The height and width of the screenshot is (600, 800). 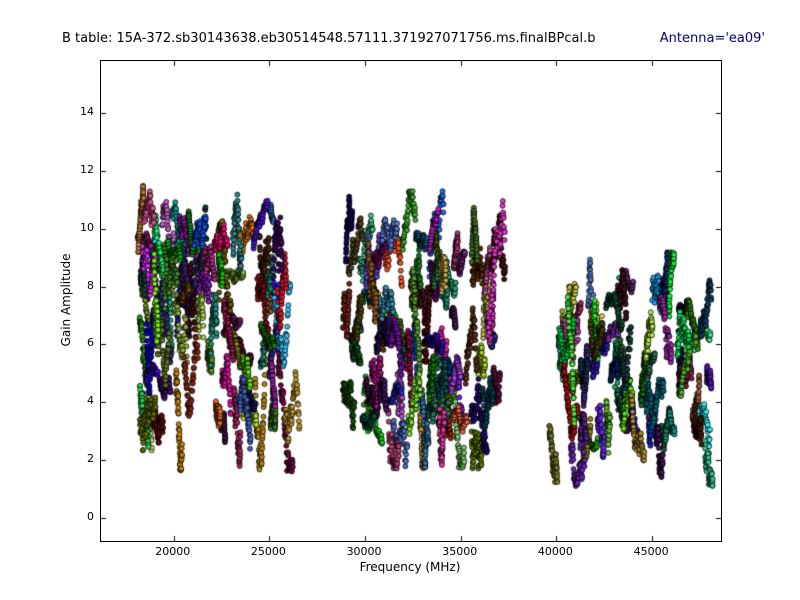 What do you see at coordinates (87, 112) in the screenshot?
I see `y-tick-label: 14` at bounding box center [87, 112].